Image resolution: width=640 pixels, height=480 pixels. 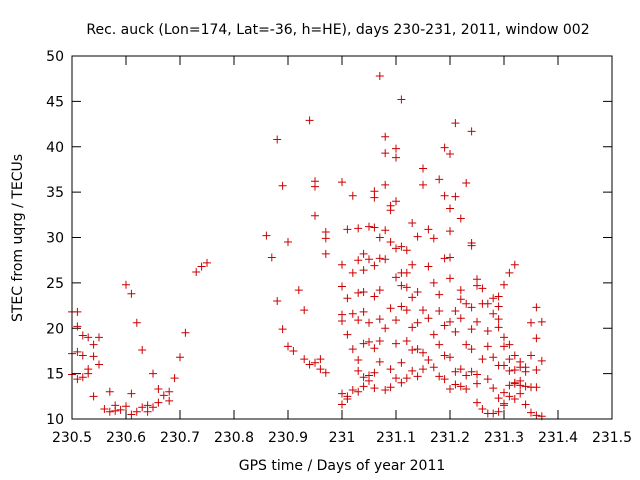 I want to click on y-axis-label: STEC from uqrg / TECUs, so click(x=18, y=238).